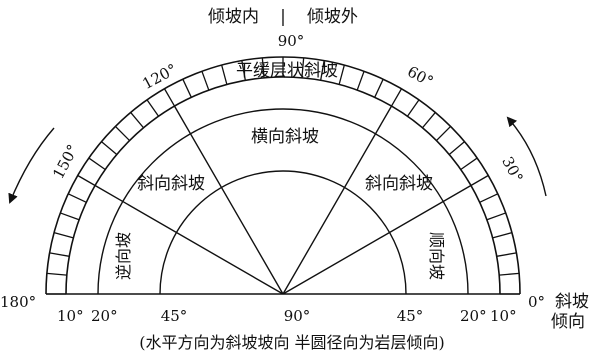 The height and width of the screenshot is (354, 592). I want to click on zone-label-gentle-layered: 平缓层状斜坡, so click(287, 71).